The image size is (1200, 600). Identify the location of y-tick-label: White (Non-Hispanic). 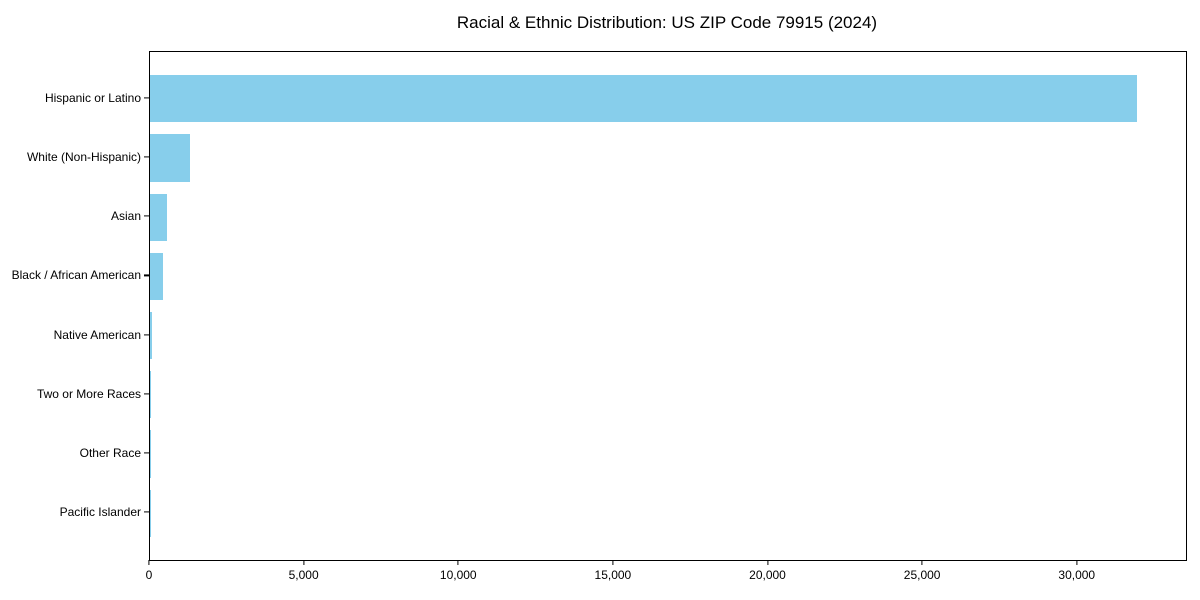
(83, 156).